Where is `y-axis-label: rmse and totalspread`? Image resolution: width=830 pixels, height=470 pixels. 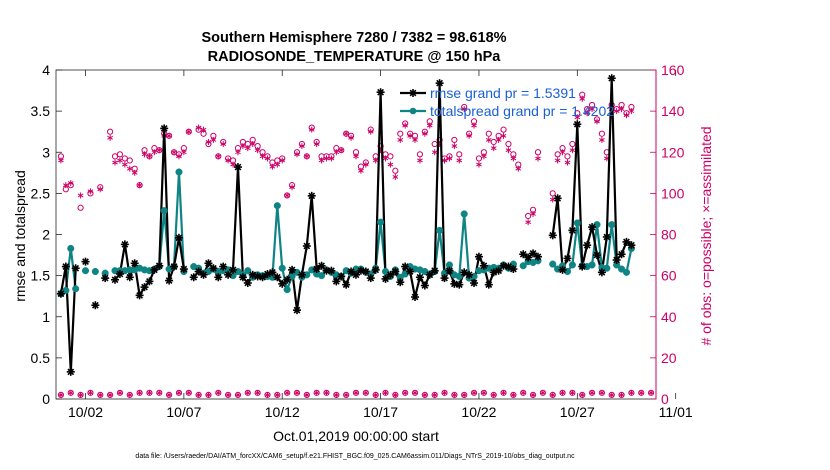
y-axis-label: rmse and totalspread is located at coordinates (20, 236).